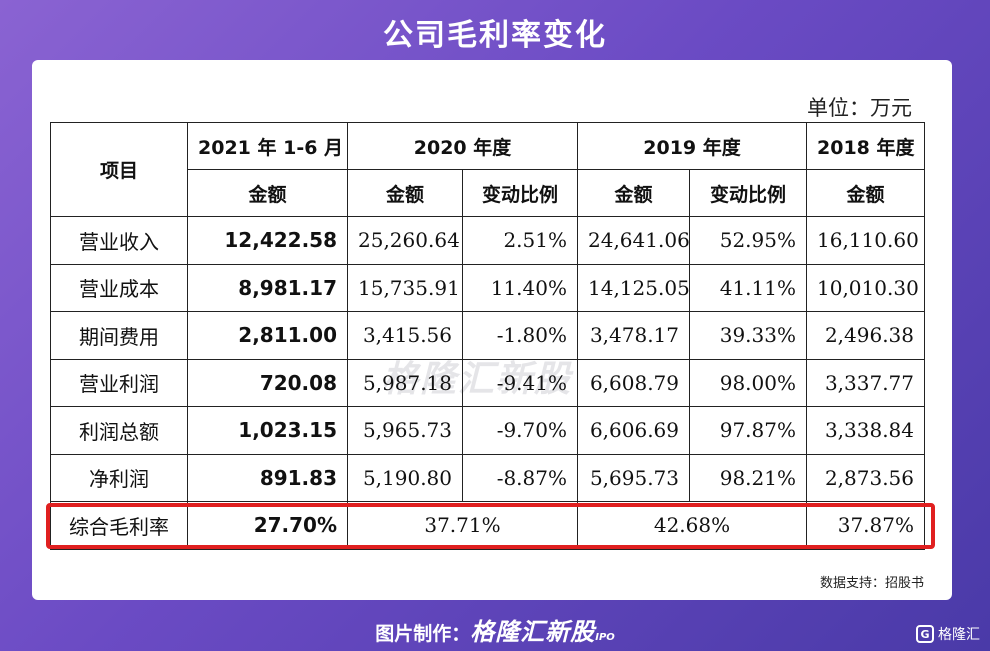 The height and width of the screenshot is (651, 990). I want to click on page-title: 公司毛利率变化, so click(495, 35).